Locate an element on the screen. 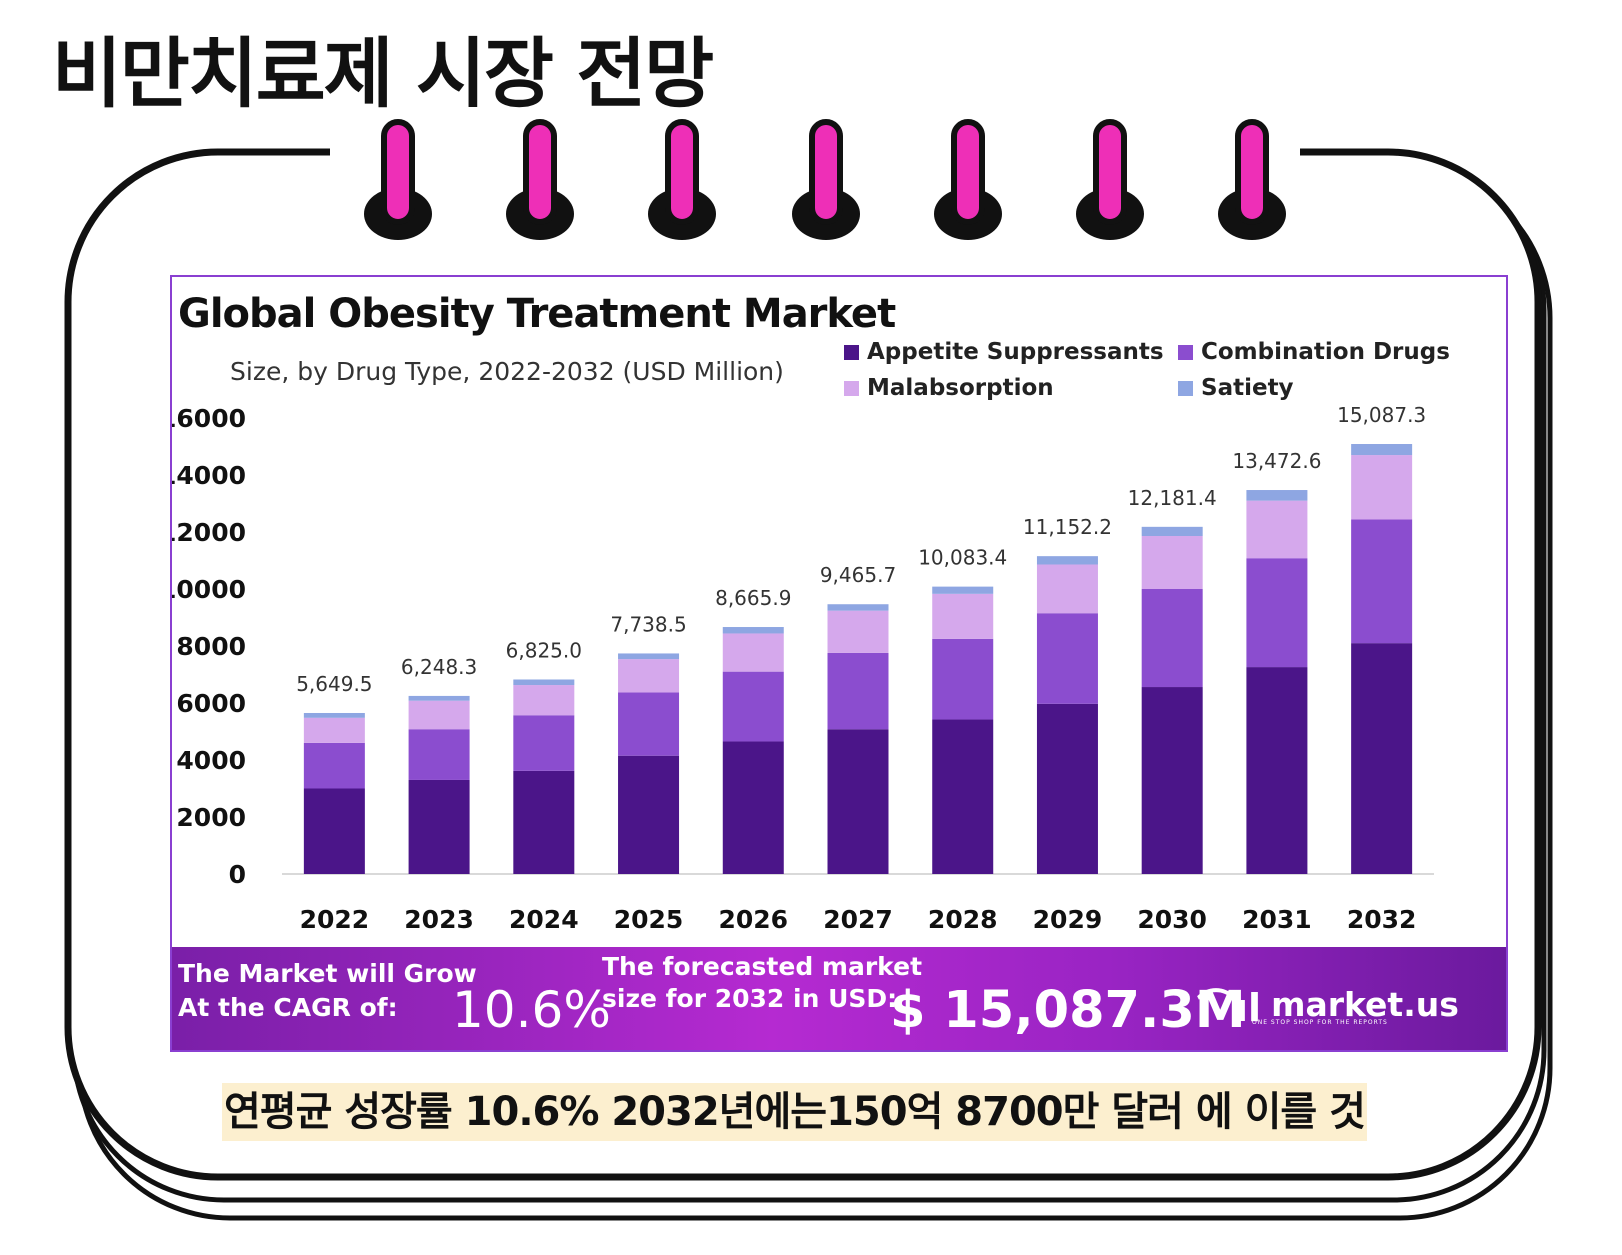  y-tick-label: 0 is located at coordinates (237, 874).